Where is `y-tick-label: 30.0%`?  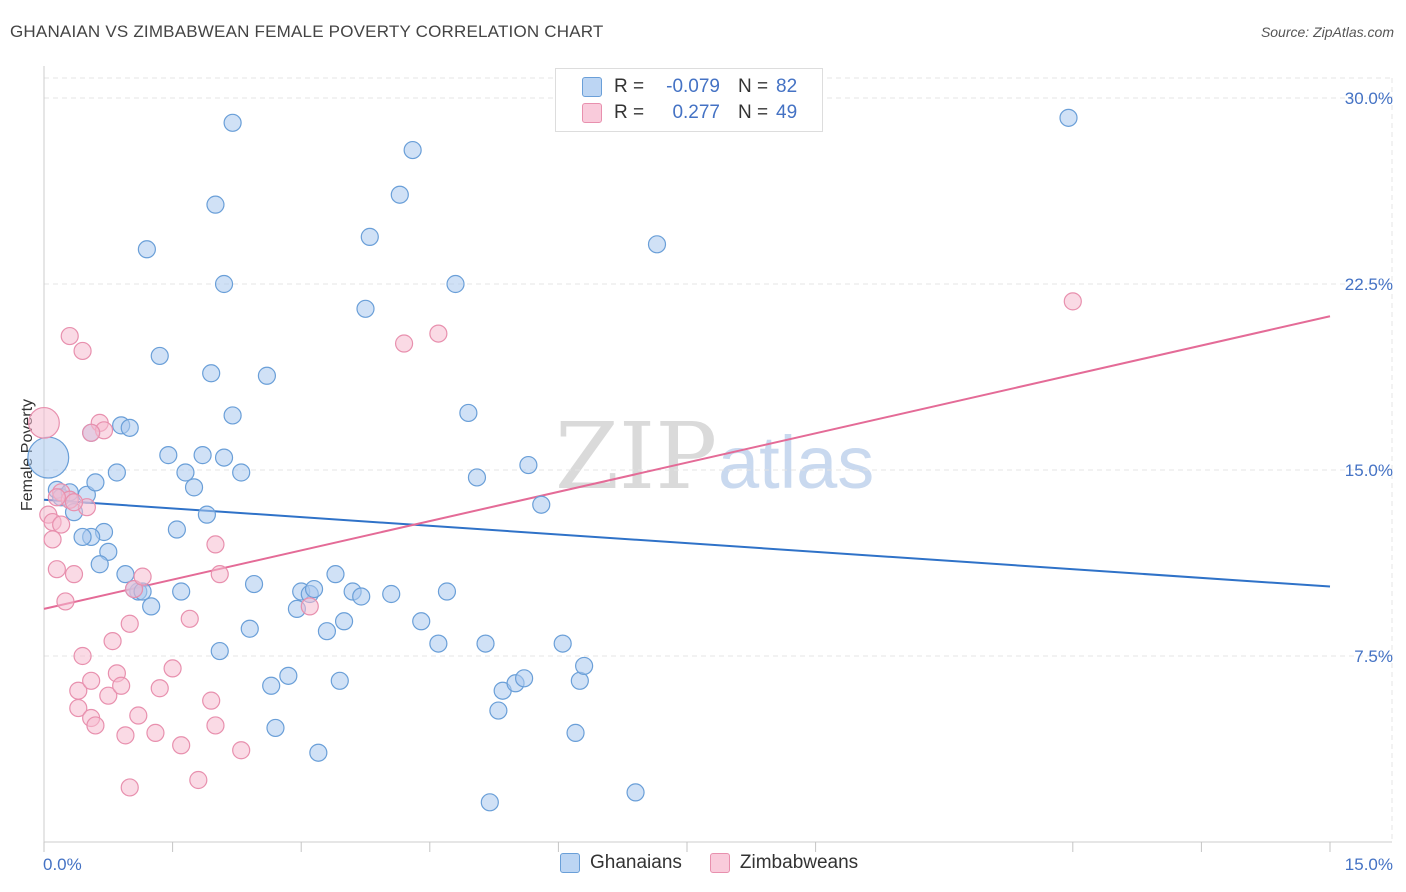
y-tick-label: 30.0% is located at coordinates (1369, 98).